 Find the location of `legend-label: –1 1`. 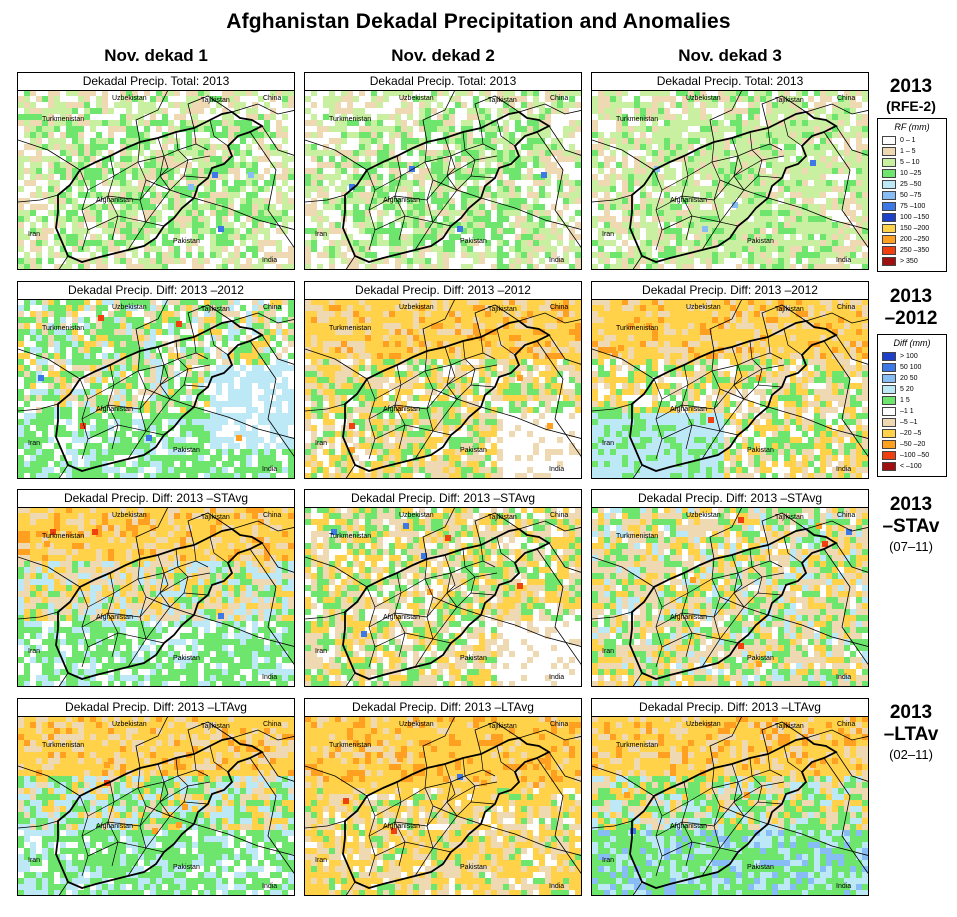

legend-label: –1 1 is located at coordinates (907, 411).